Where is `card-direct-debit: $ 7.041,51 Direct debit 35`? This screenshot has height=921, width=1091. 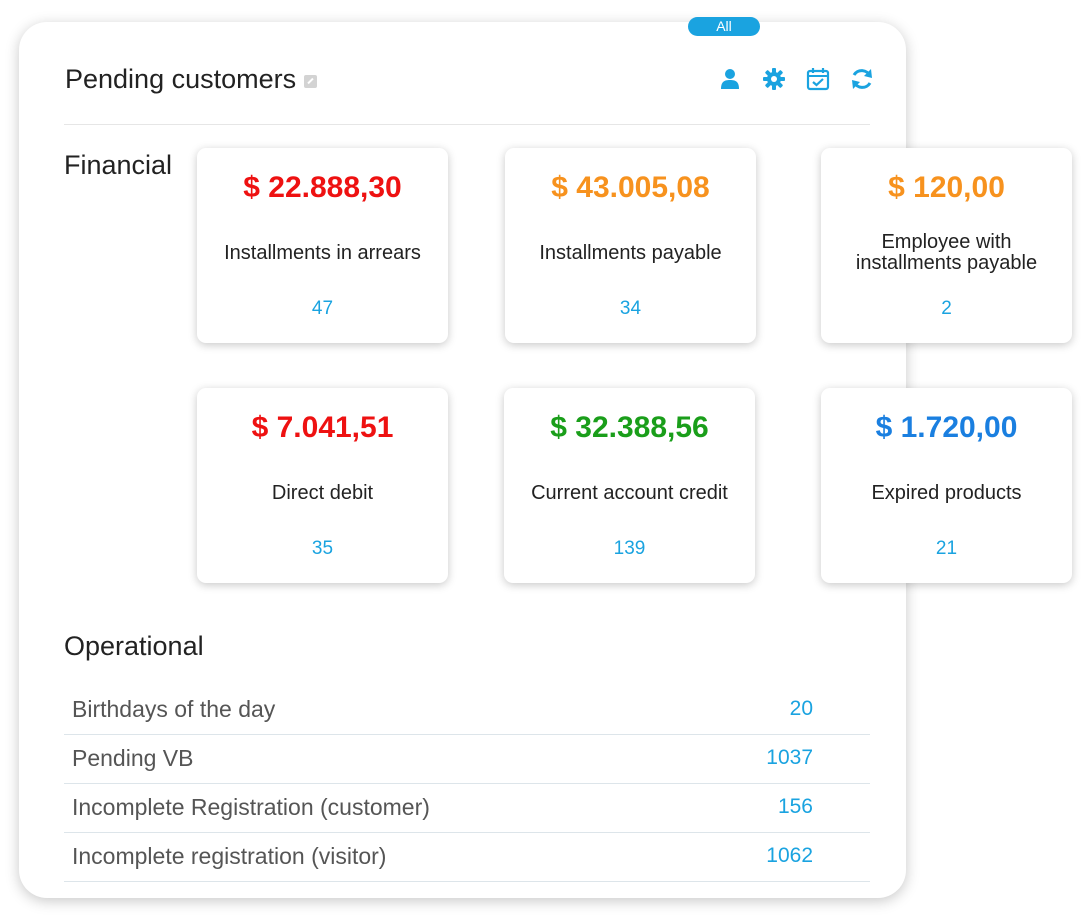
card-direct-debit: $ 7.041,51 Direct debit 35 is located at coordinates (322, 485).